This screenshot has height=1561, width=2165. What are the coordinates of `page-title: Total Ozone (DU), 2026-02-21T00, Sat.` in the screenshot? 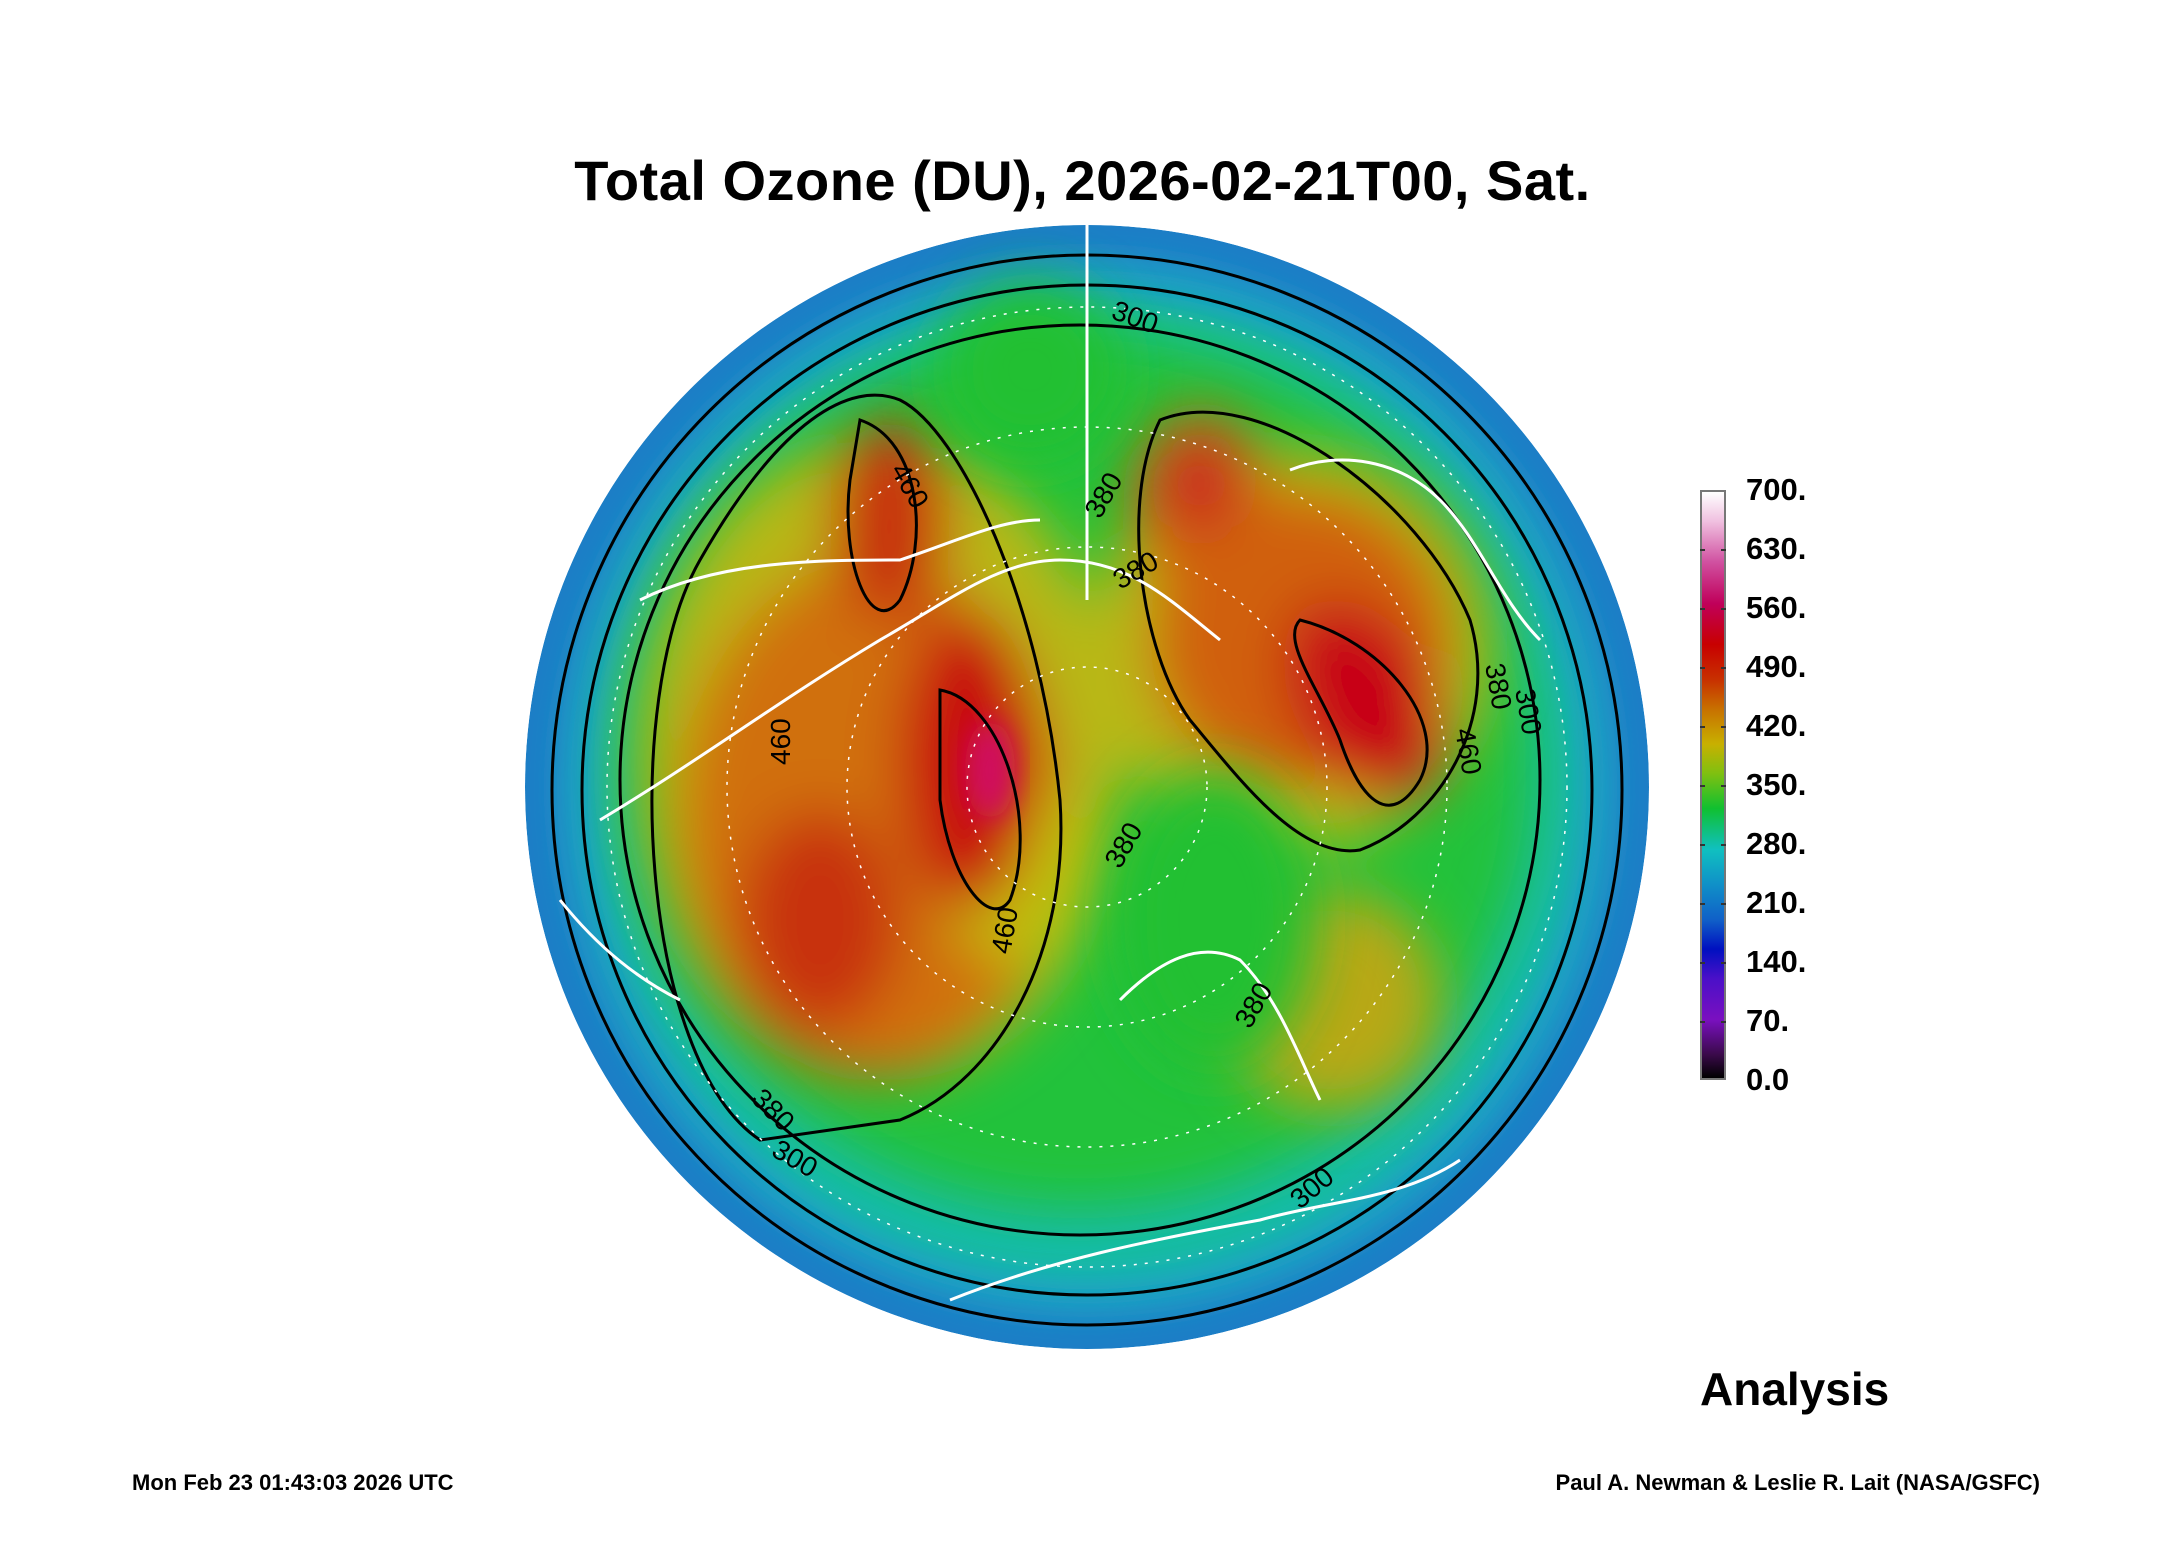 It's located at (1082, 180).